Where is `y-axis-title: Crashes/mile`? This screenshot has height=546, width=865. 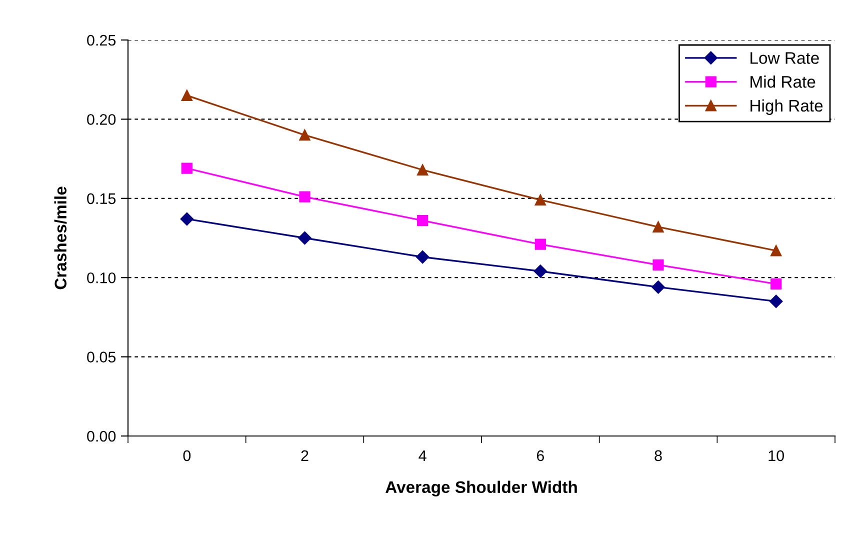 y-axis-title: Crashes/mile is located at coordinates (60, 238).